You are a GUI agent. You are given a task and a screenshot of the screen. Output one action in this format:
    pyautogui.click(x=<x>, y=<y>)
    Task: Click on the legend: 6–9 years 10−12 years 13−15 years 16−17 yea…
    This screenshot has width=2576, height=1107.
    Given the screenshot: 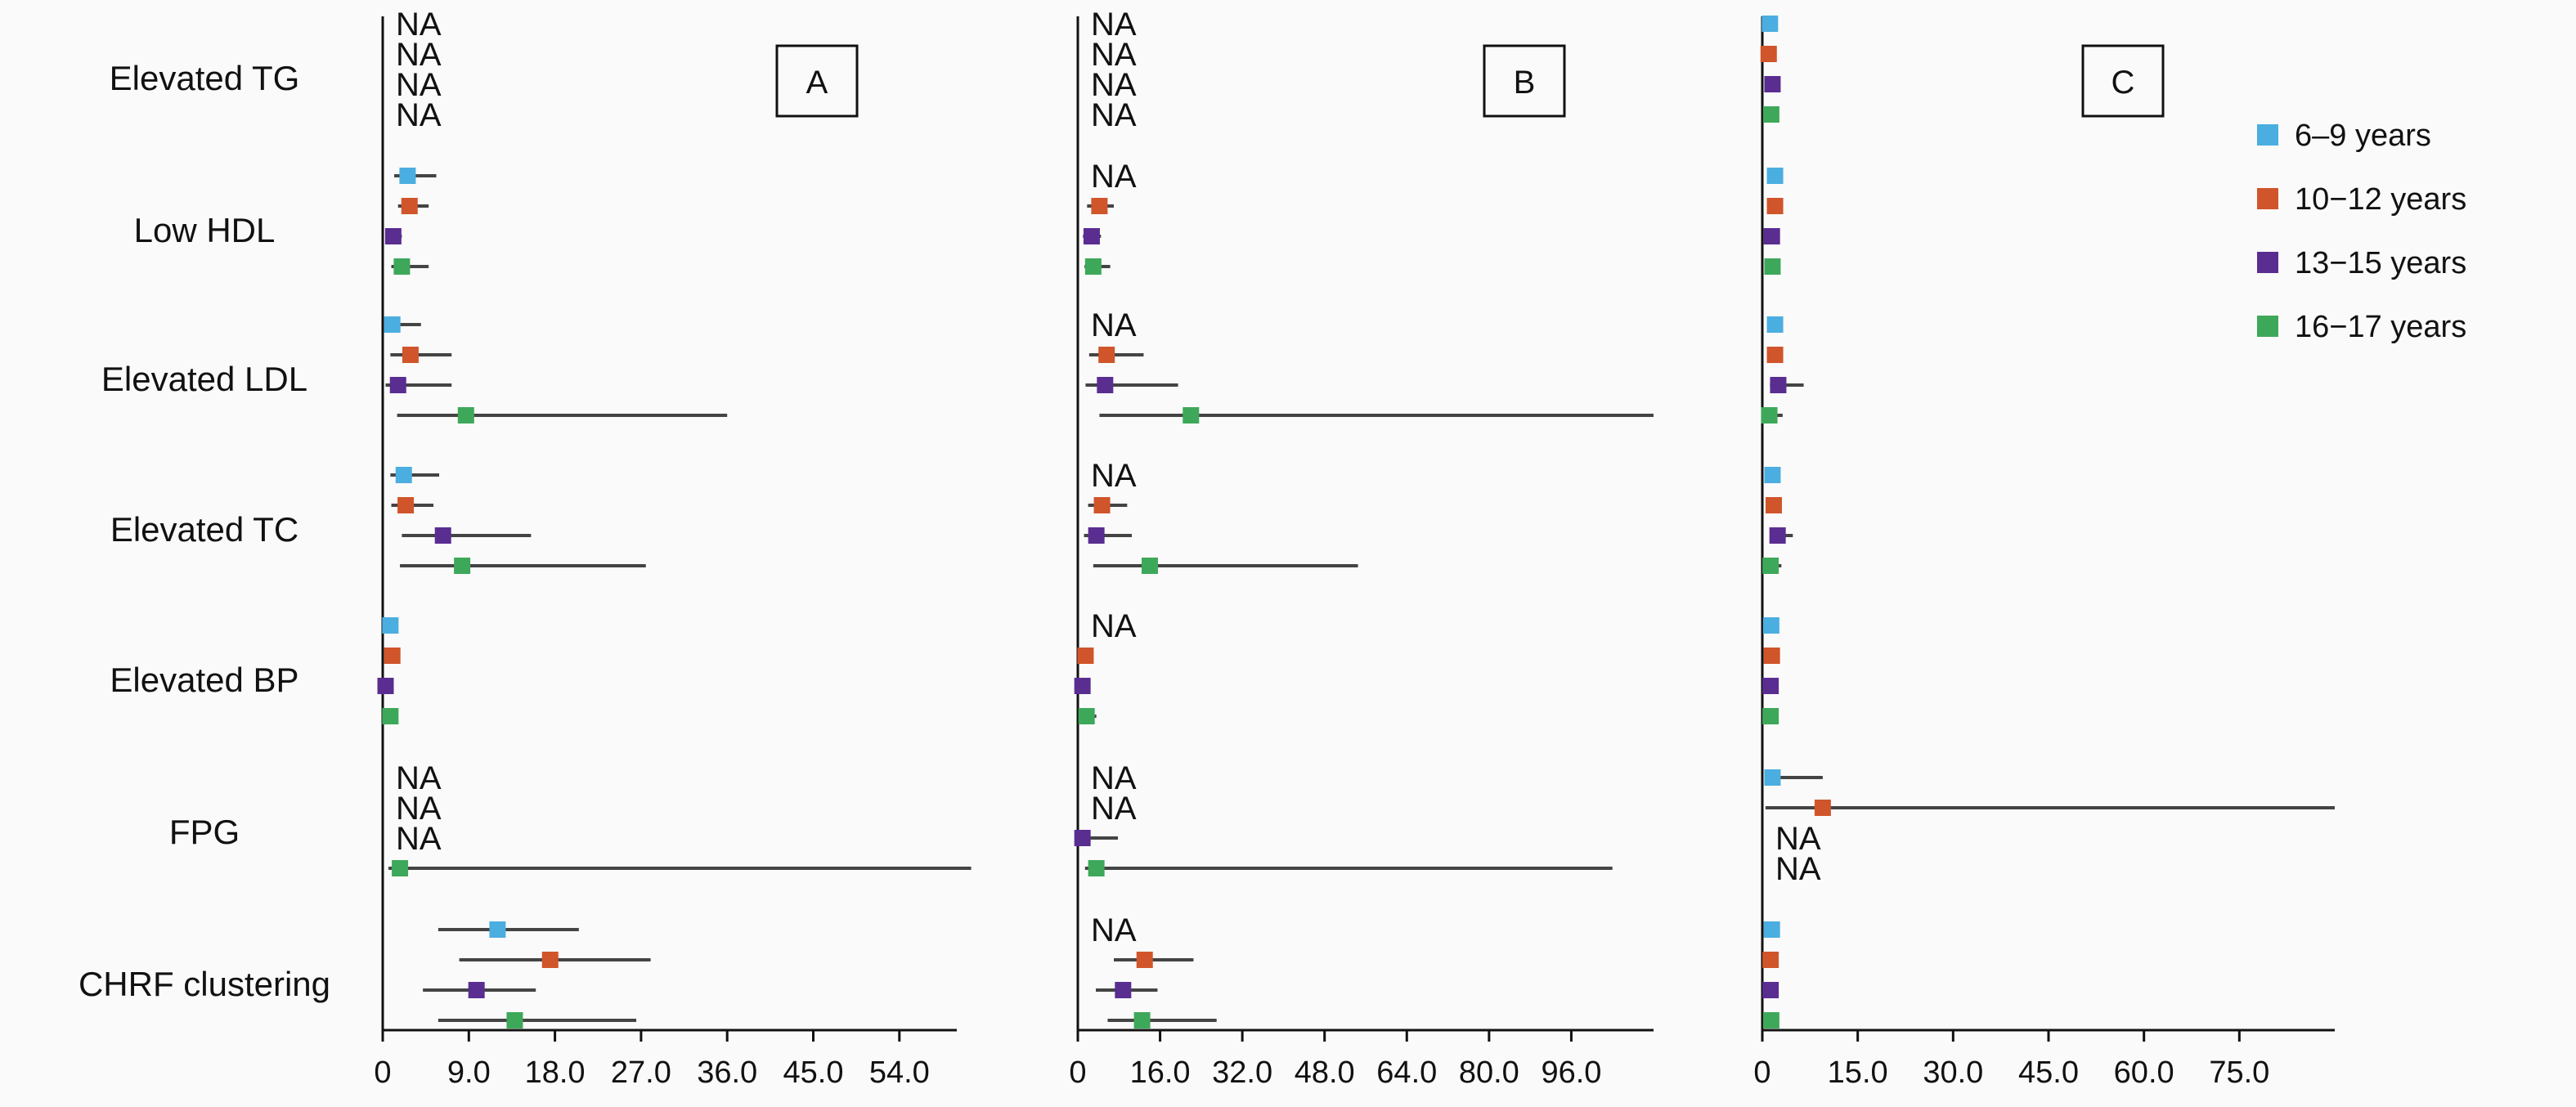 What is the action you would take?
    pyautogui.click(x=2361, y=231)
    